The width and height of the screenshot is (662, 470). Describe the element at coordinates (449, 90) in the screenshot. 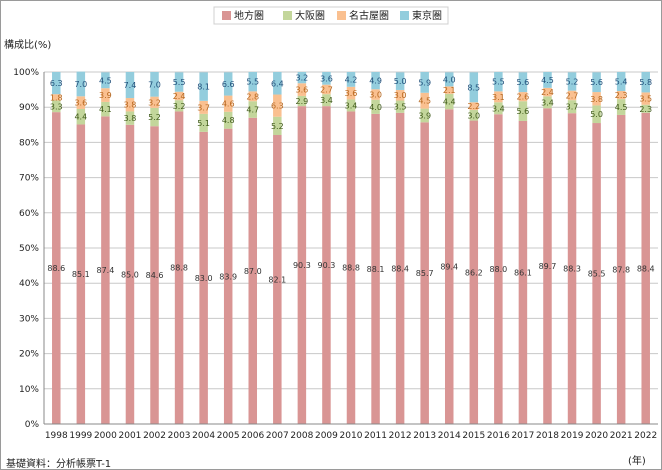

I see `data-label: 2.1` at that location.